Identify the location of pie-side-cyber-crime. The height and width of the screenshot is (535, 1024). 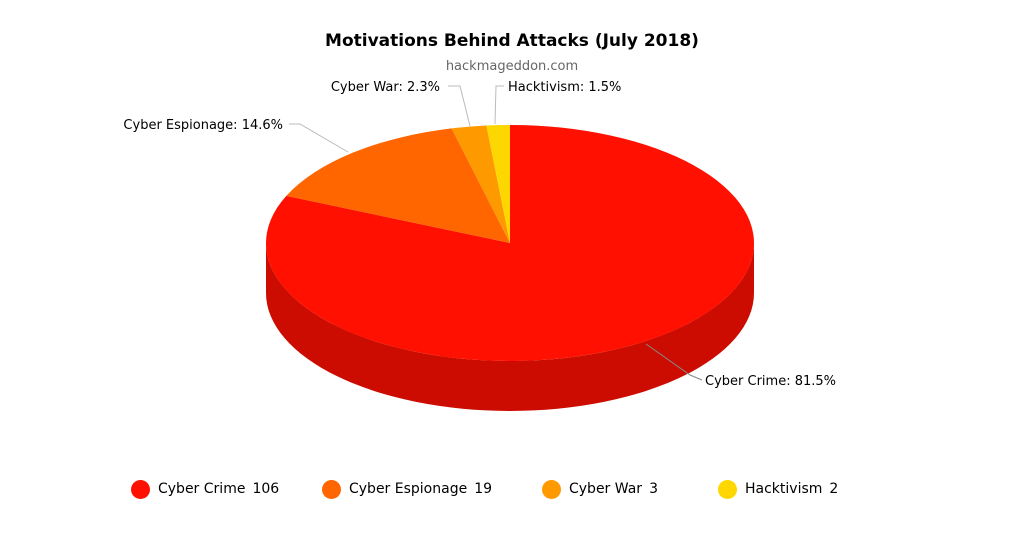
(510, 327).